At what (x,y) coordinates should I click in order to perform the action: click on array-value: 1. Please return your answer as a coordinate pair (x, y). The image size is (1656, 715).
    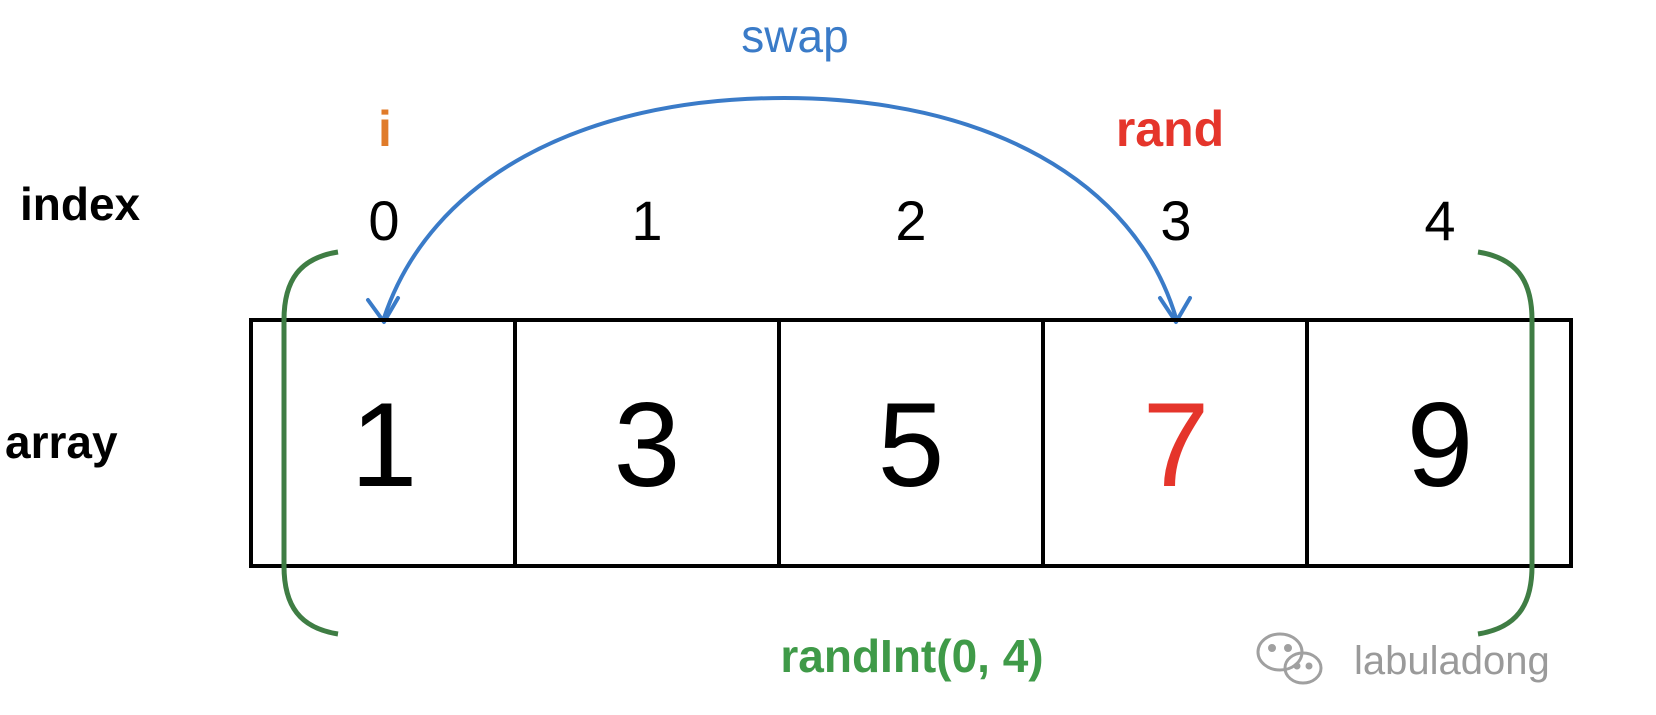
    Looking at the image, I should click on (384, 445).